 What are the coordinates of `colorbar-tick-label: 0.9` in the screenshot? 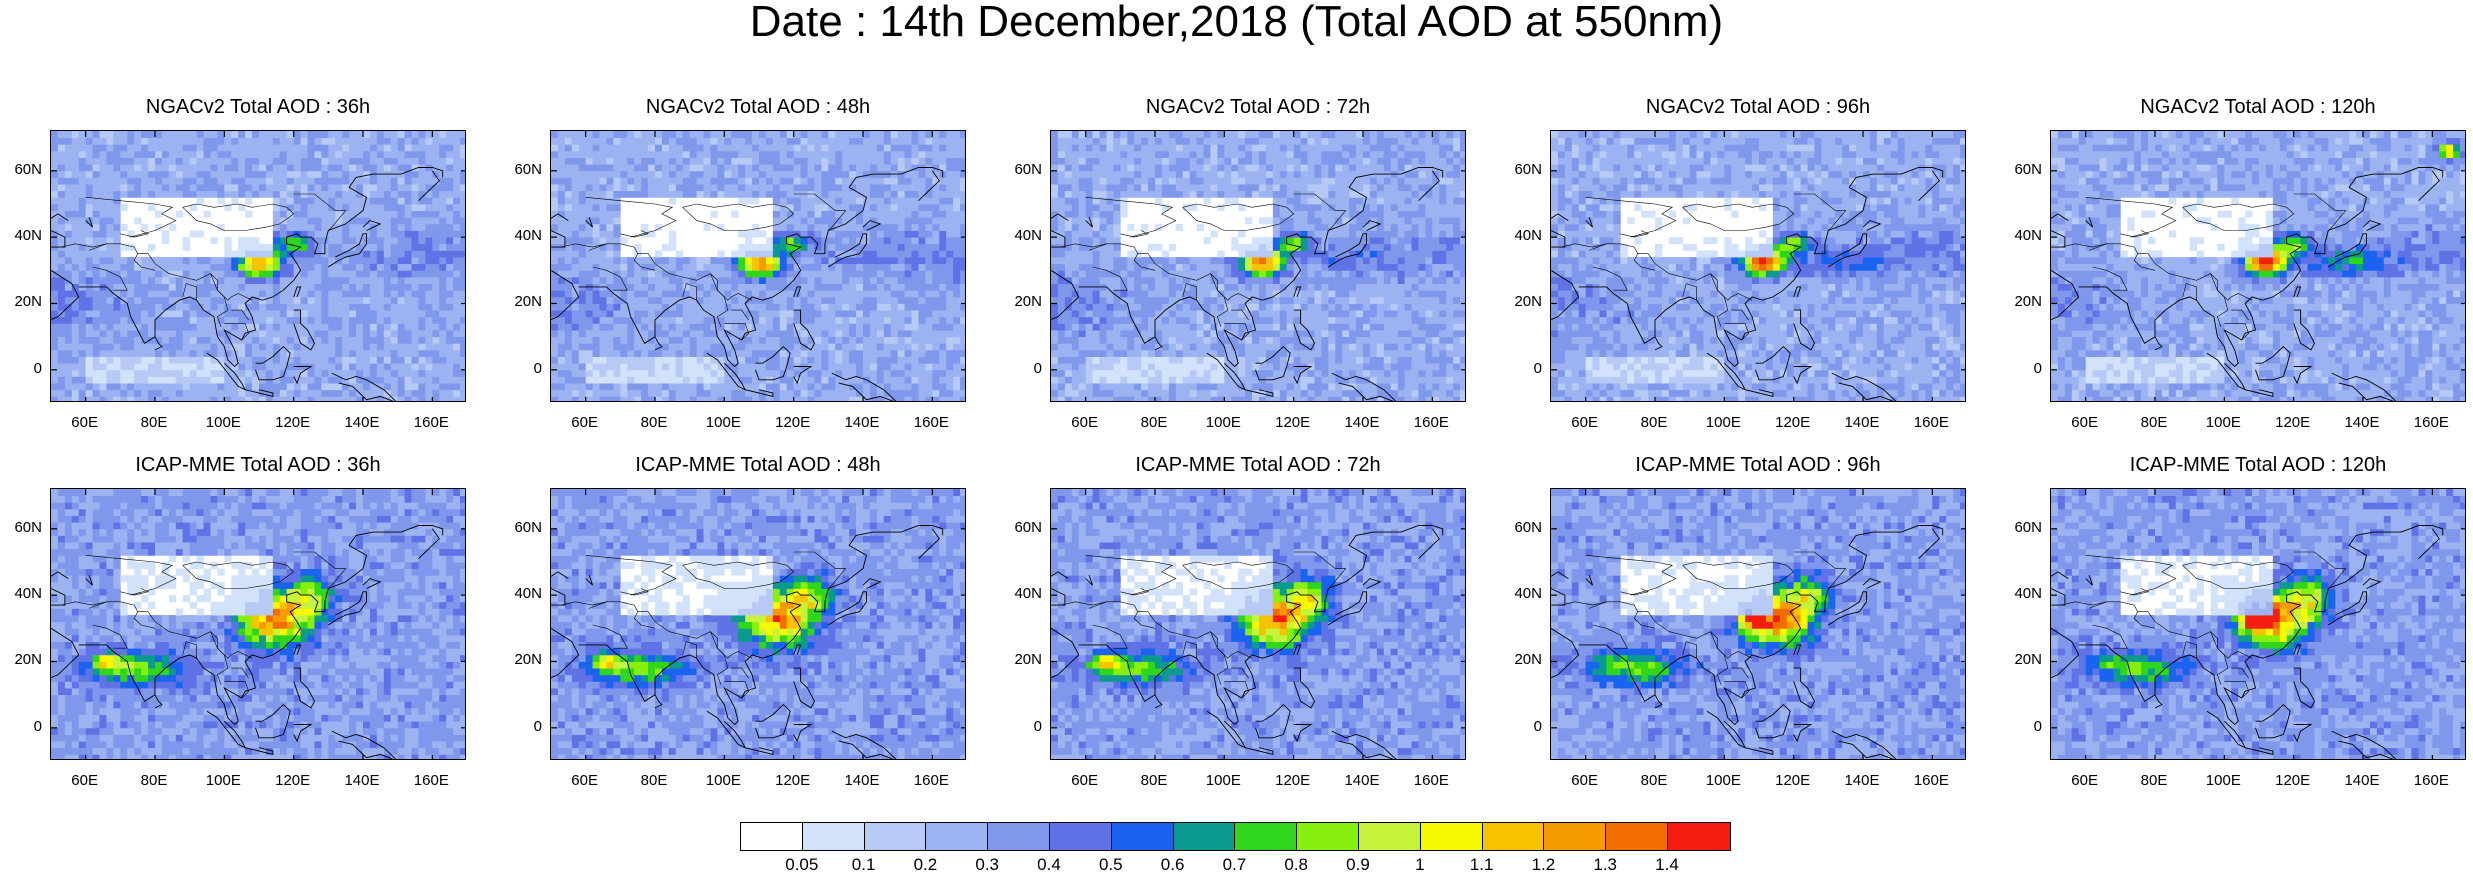 It's located at (1358, 865).